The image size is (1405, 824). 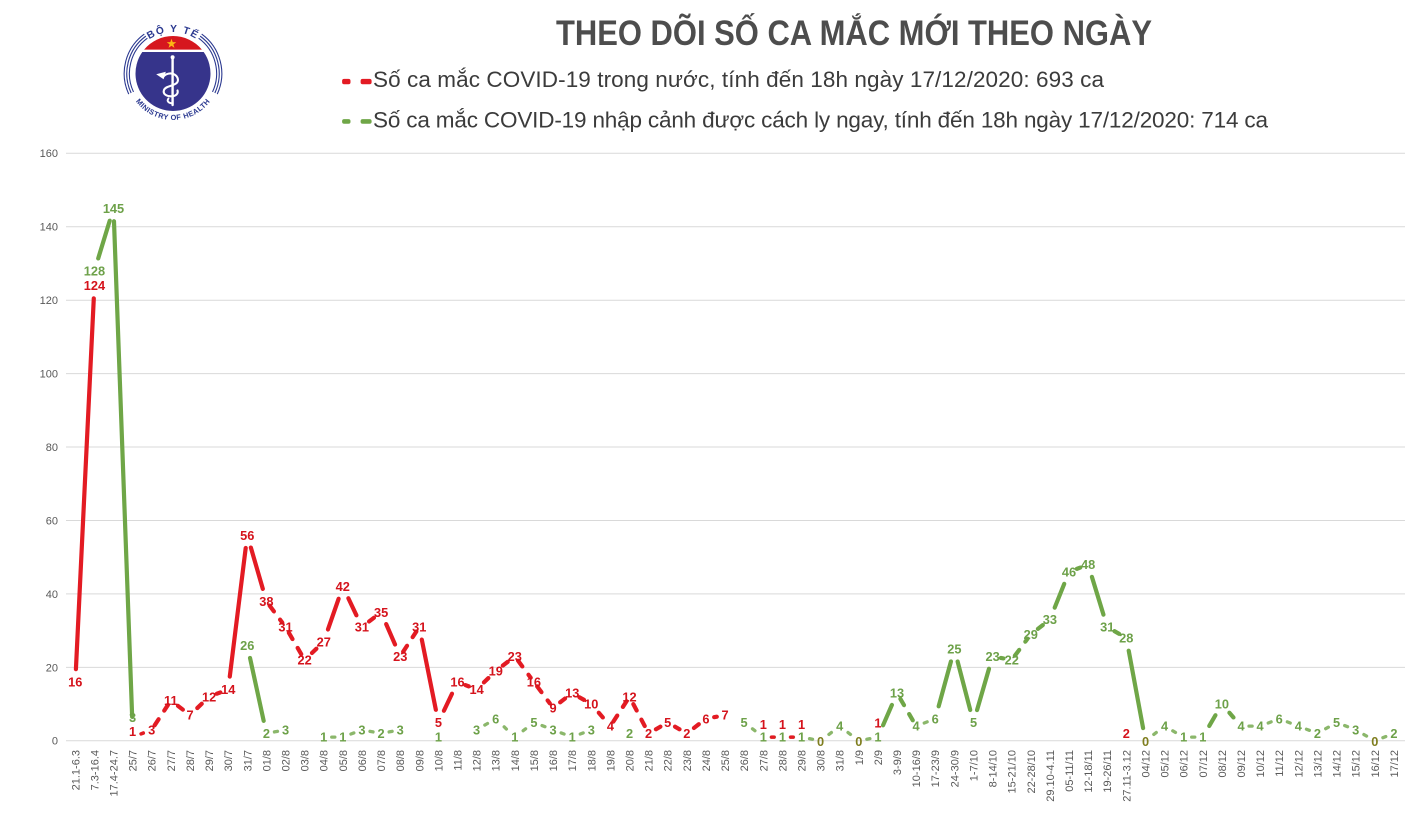 I want to click on svg-text: 31/7, so click(x=248, y=760).